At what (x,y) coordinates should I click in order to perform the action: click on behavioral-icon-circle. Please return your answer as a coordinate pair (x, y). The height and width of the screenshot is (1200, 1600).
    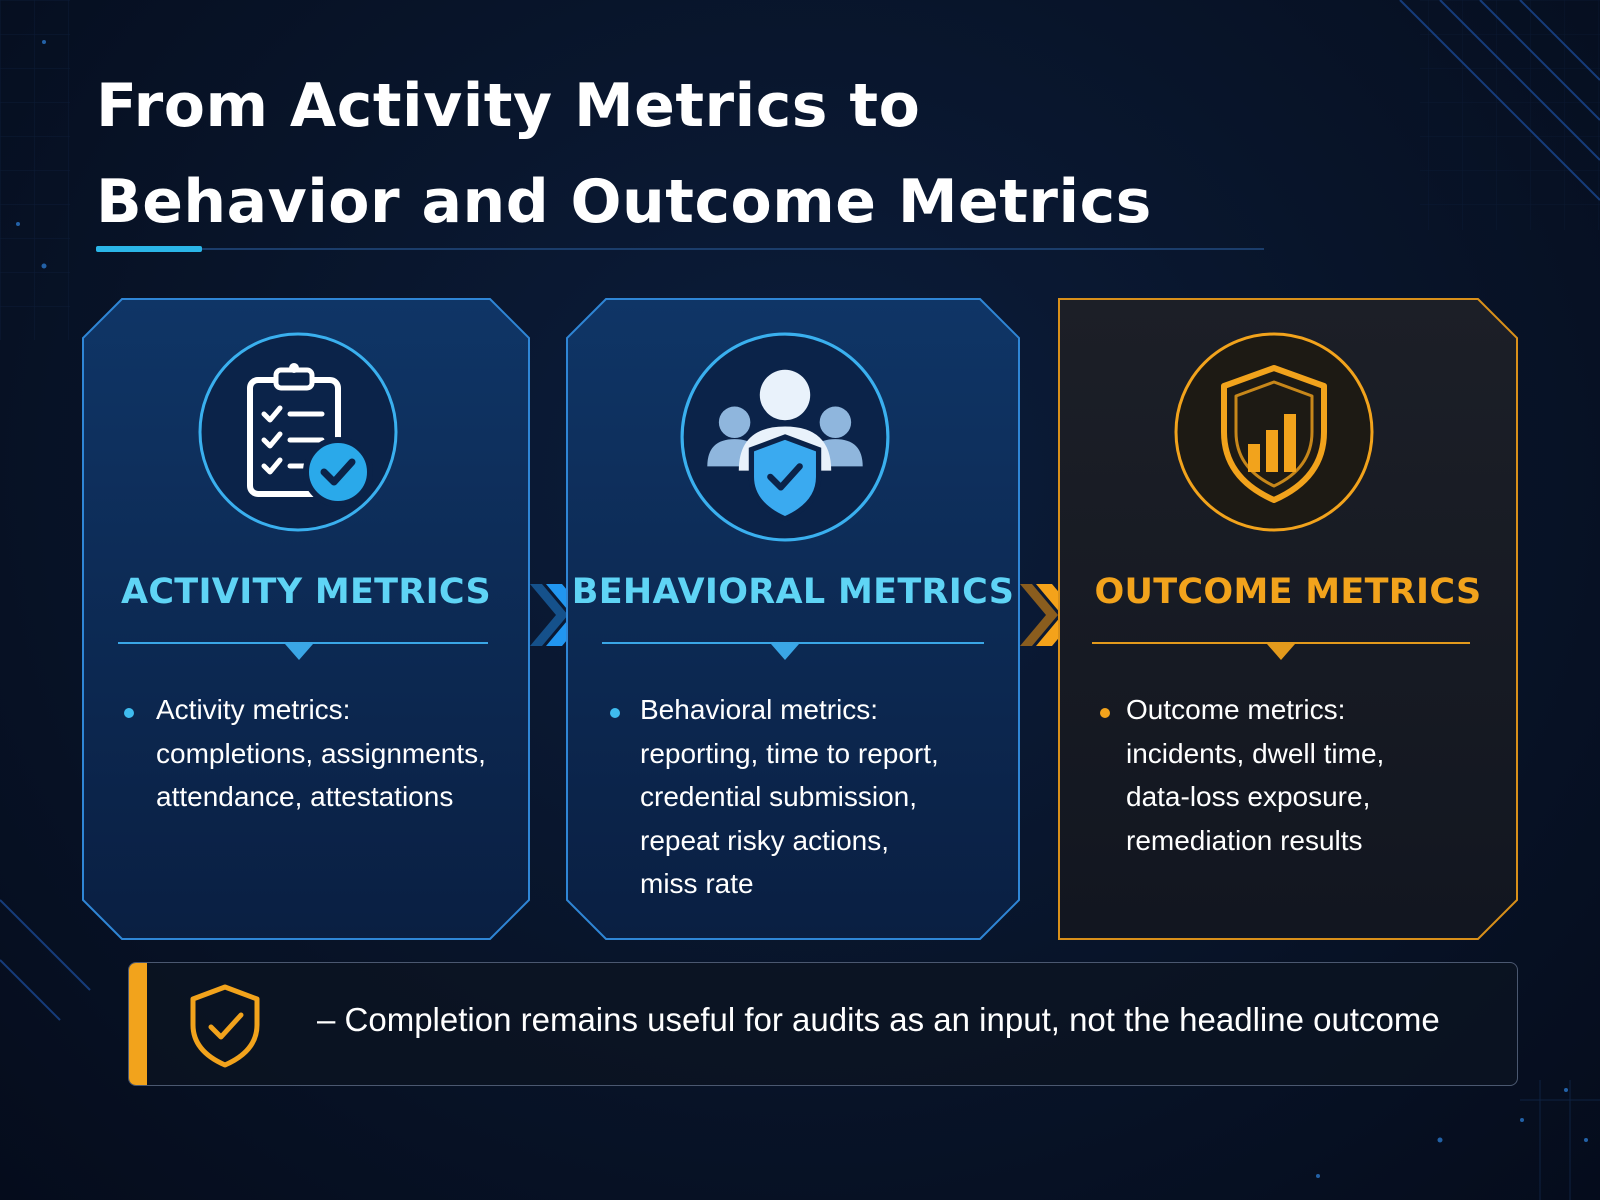
    Looking at the image, I should click on (785, 437).